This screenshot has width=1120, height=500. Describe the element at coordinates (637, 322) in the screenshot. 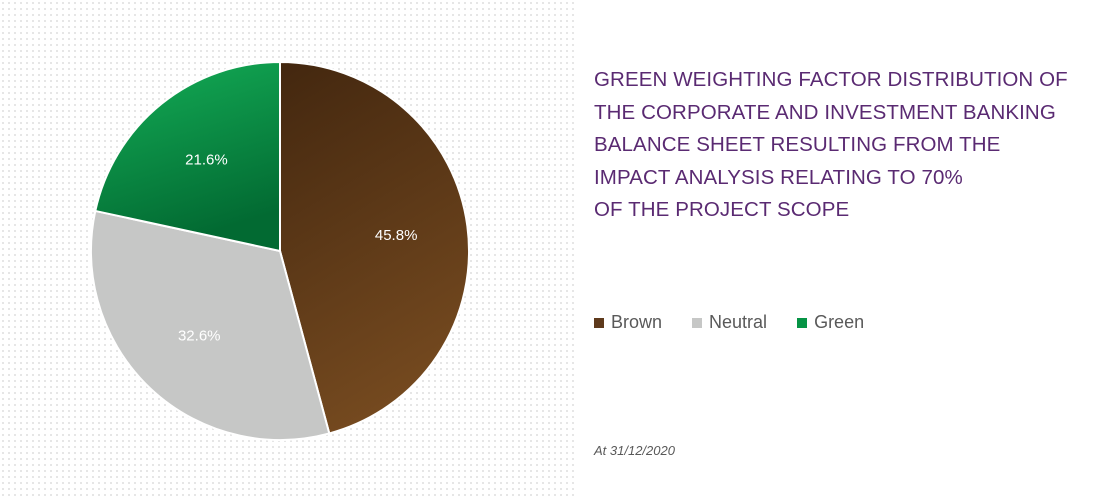

I see `legend-label-brown: Brown` at that location.